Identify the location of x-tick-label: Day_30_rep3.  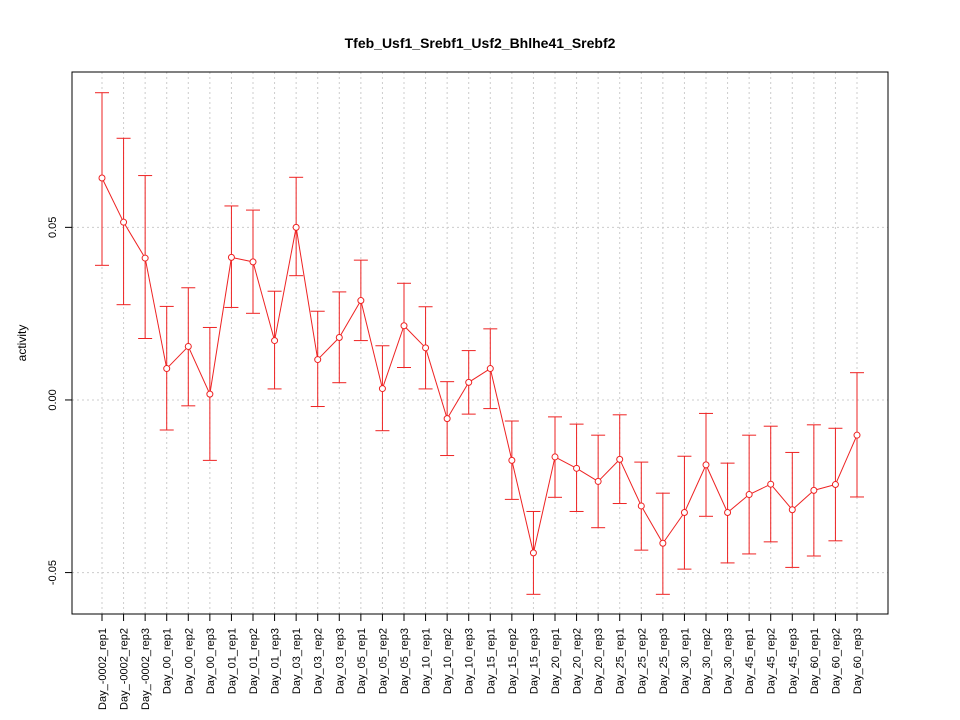
(729, 661).